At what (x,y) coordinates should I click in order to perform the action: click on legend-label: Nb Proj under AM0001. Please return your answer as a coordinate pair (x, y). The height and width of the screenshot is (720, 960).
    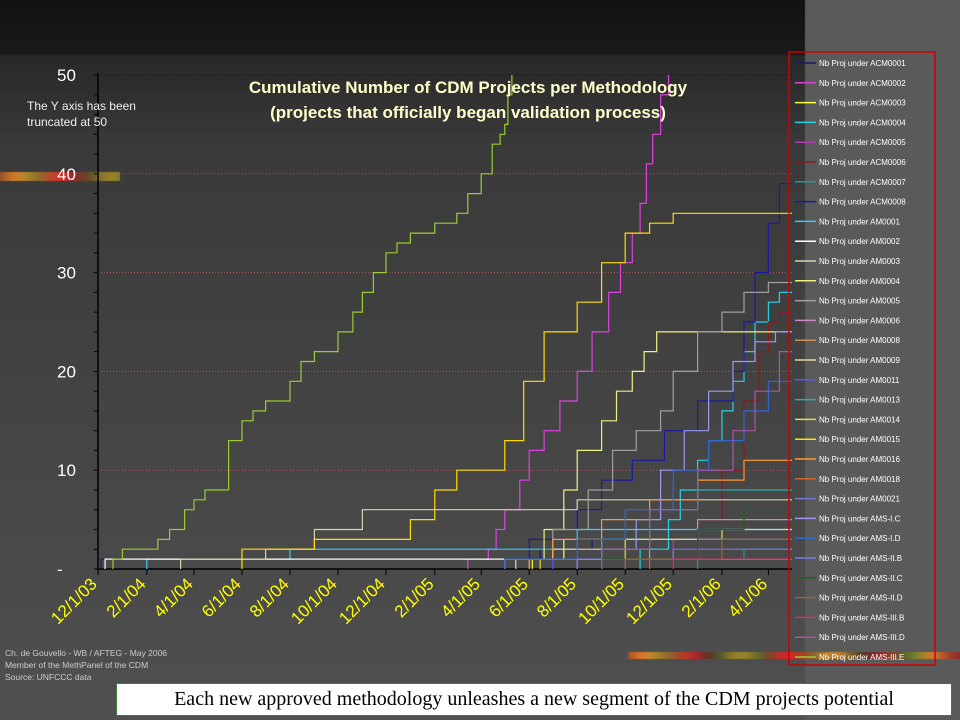
    Looking at the image, I should click on (859, 221).